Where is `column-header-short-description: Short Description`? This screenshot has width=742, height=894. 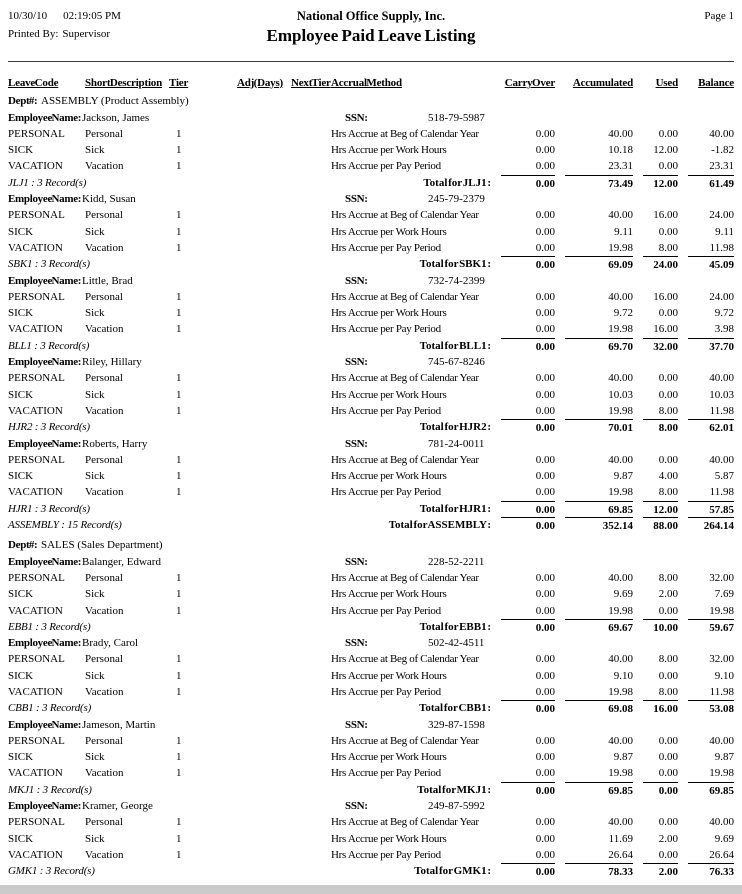
column-header-short-description: Short Description is located at coordinates (127, 83).